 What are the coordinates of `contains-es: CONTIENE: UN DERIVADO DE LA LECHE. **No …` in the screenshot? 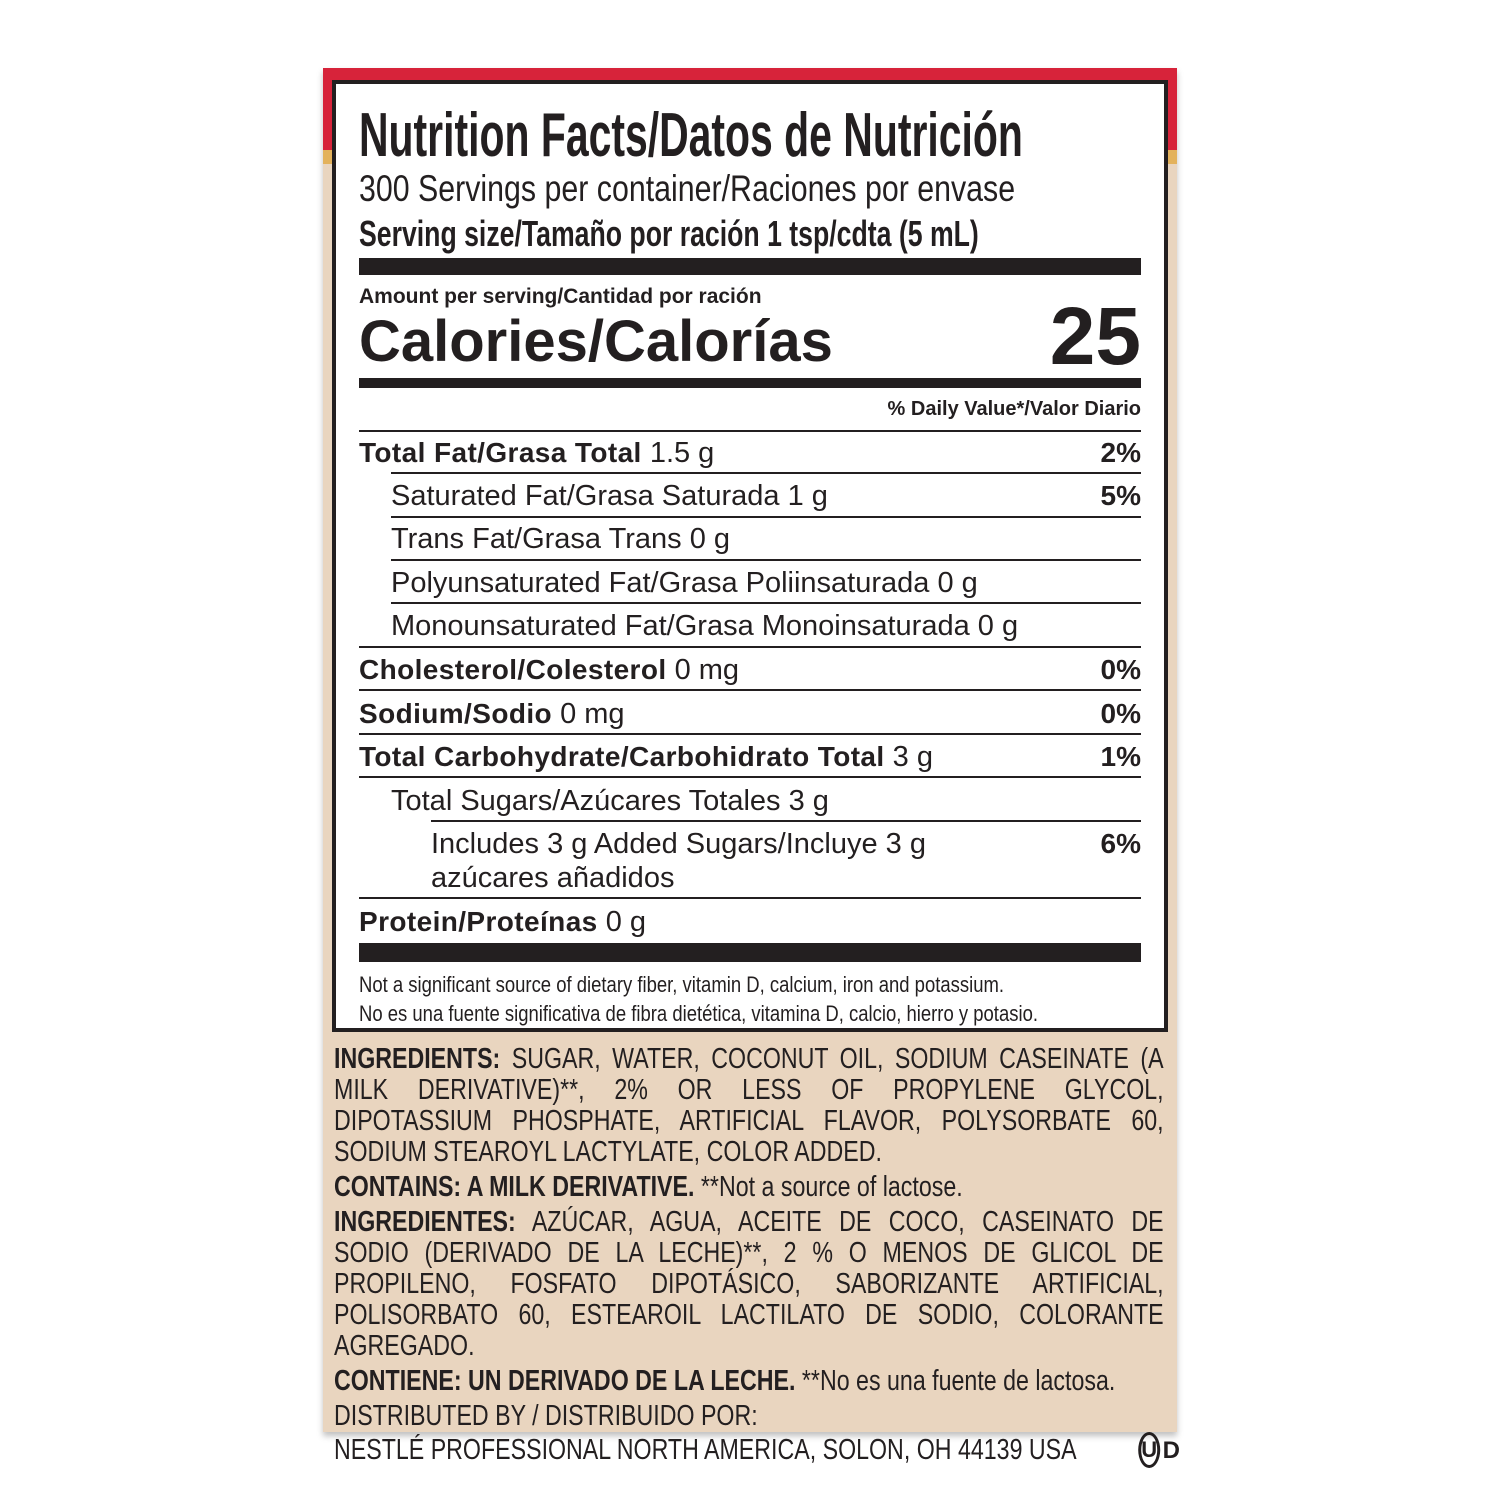 It's located at (725, 1381).